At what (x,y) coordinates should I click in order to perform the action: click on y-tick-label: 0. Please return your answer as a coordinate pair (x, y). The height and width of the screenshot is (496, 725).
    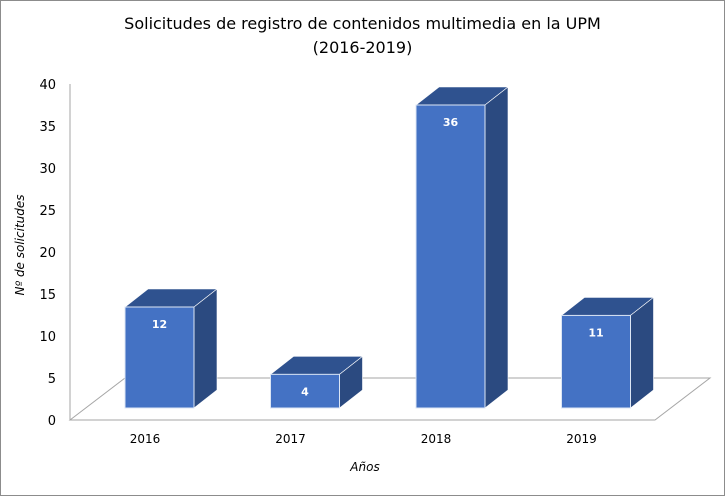
    Looking at the image, I should click on (52, 421).